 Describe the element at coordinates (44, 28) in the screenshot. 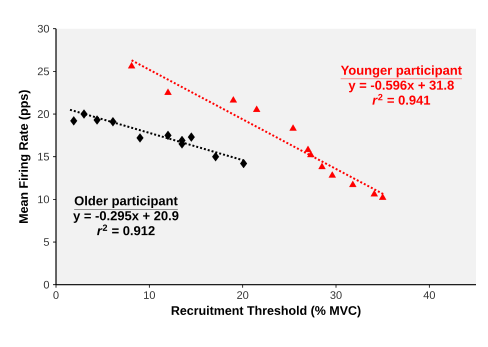

I see `y-tick-label: 30` at that location.